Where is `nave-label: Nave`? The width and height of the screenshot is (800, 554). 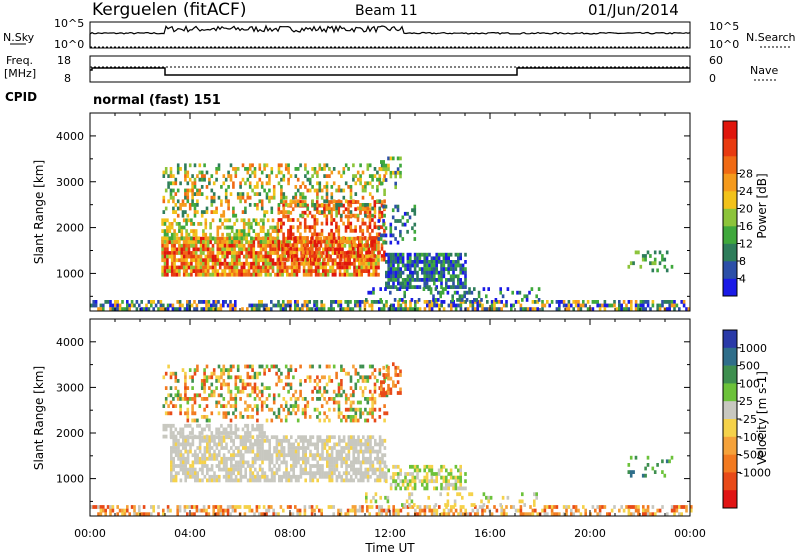
nave-label: Nave is located at coordinates (764, 70).